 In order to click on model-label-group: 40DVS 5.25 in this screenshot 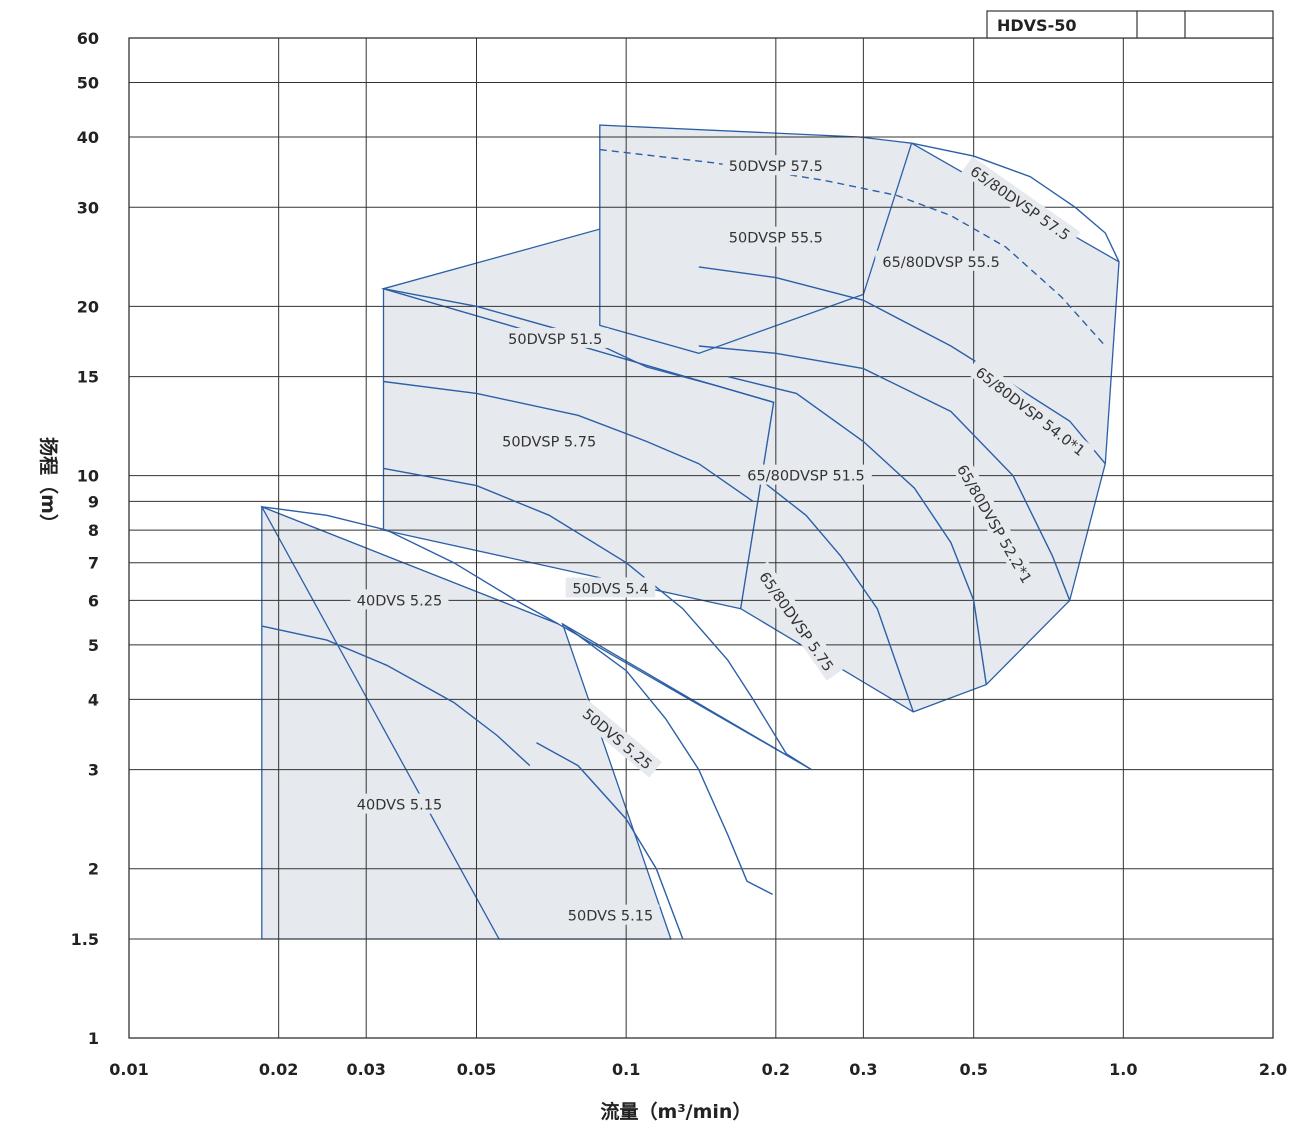, I will do `click(399, 599)`.